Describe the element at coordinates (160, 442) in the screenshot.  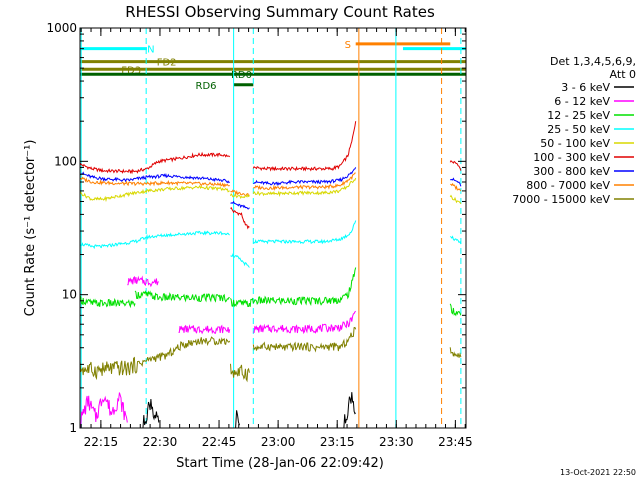
I see `x-tick-label: 22:30` at that location.